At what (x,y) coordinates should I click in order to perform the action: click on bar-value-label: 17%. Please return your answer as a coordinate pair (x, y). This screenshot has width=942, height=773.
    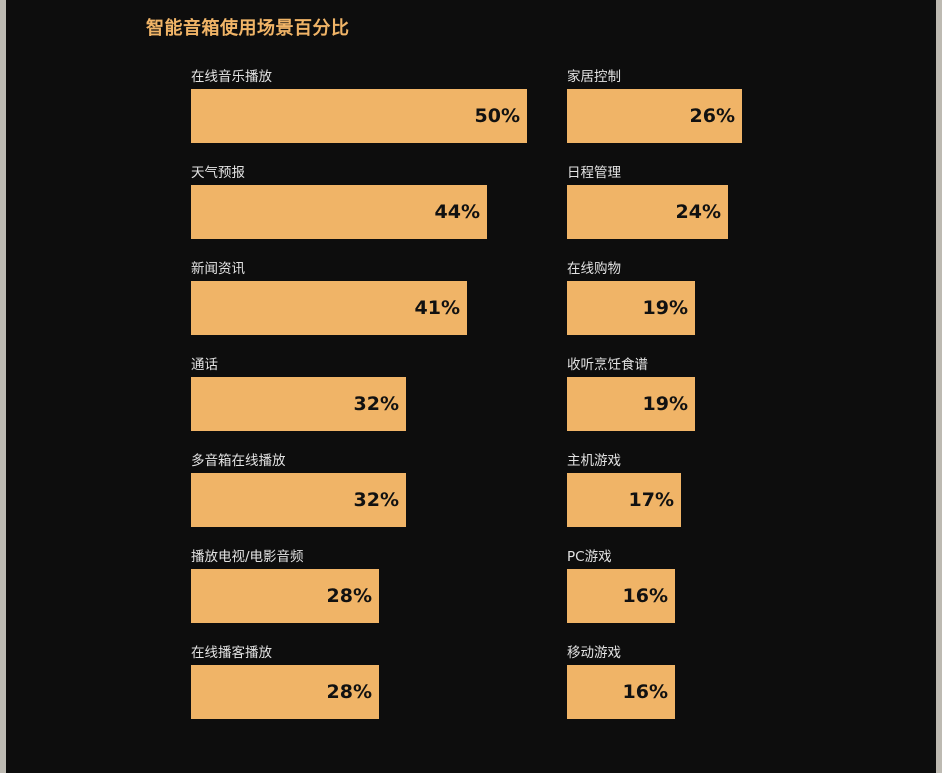
    Looking at the image, I should click on (651, 500).